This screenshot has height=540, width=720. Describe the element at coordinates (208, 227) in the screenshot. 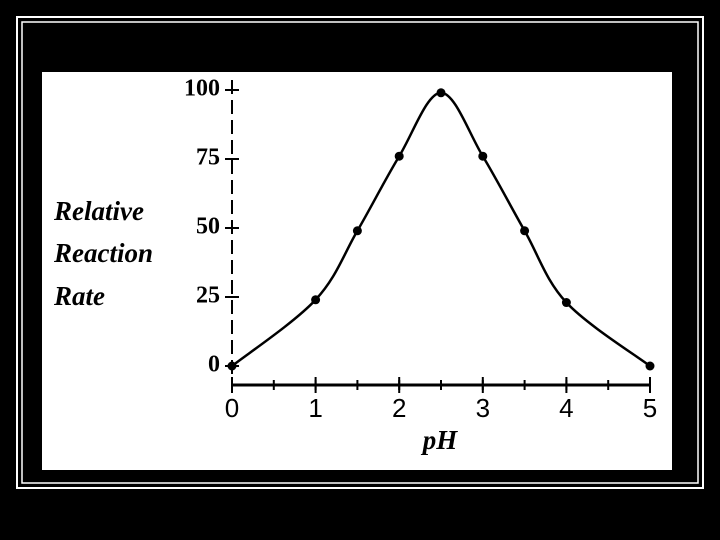

I see `y-tick-label: 50` at that location.